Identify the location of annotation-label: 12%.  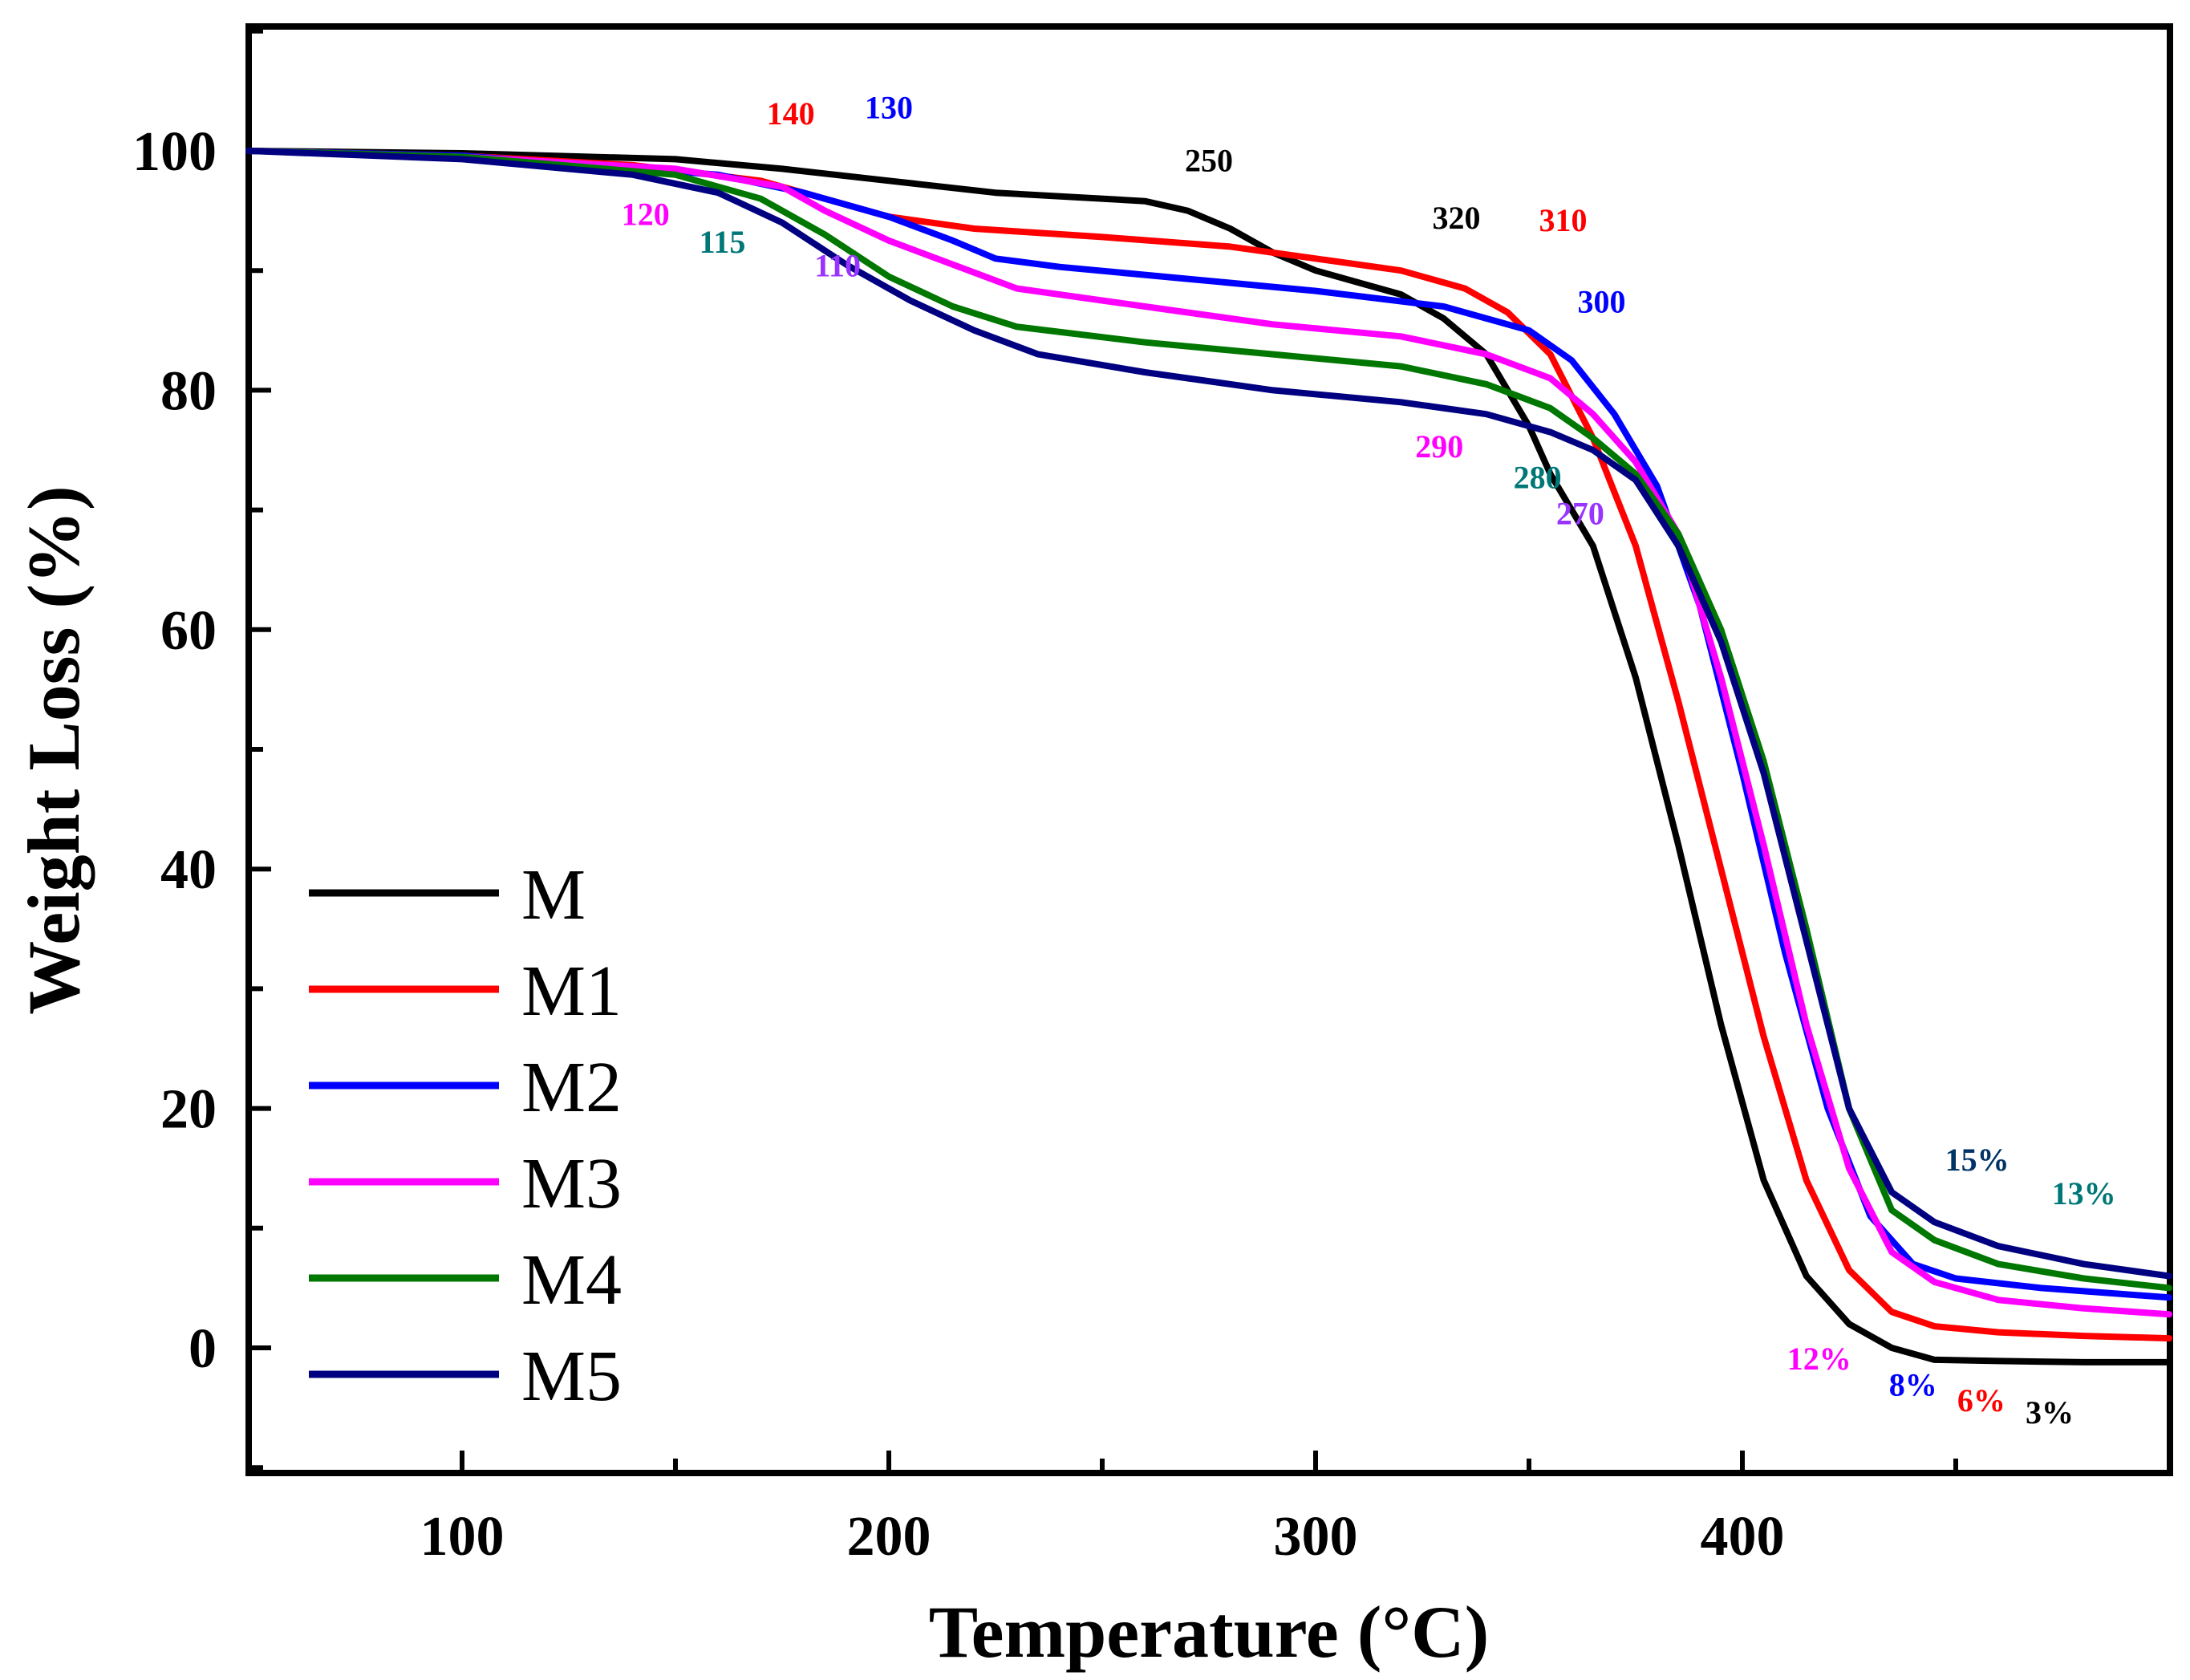
(1819, 1359).